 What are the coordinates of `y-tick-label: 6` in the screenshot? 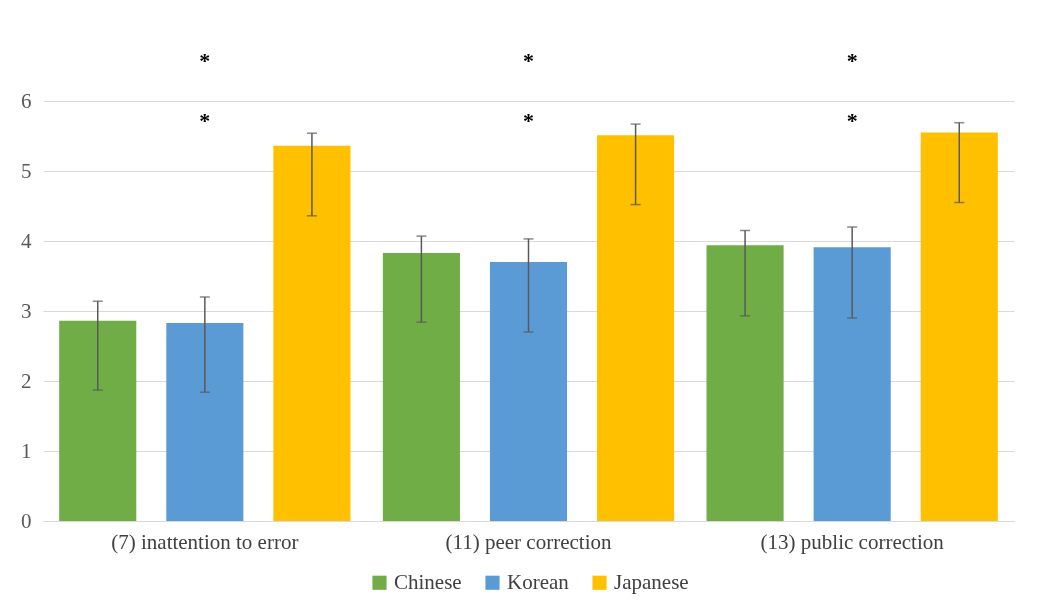 It's located at (26, 100).